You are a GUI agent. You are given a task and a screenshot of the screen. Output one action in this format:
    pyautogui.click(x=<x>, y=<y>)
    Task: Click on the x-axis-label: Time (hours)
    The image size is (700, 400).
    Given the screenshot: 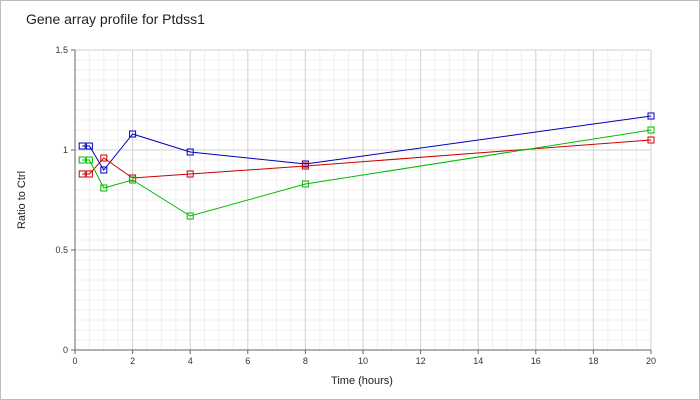 What is the action you would take?
    pyautogui.click(x=362, y=381)
    